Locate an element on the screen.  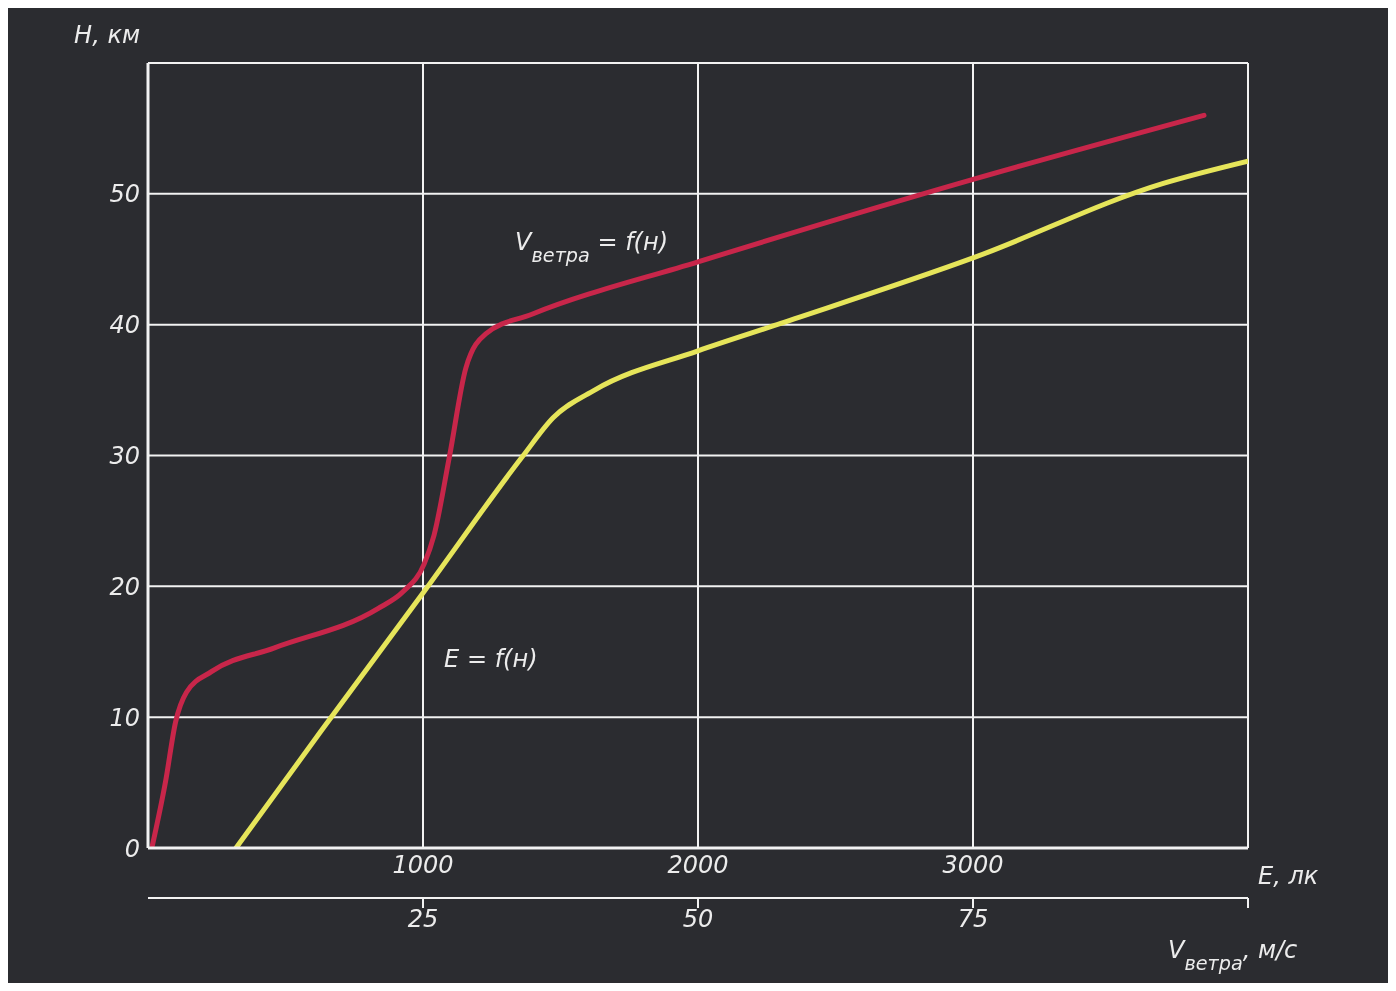
x-axis-title: E, лк is located at coordinates (1288, 876).